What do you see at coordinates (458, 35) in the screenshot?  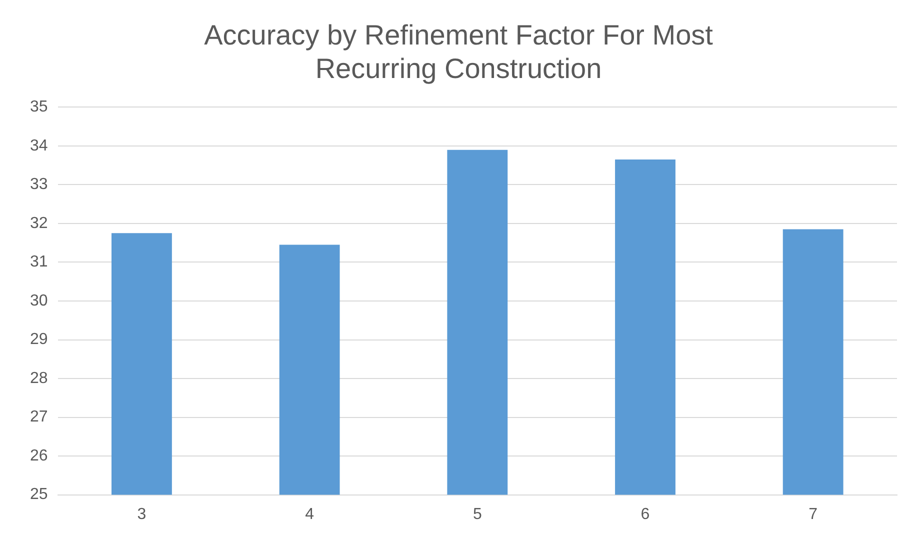 I see `text: Accuracy by Refinement Factor For Most` at bounding box center [458, 35].